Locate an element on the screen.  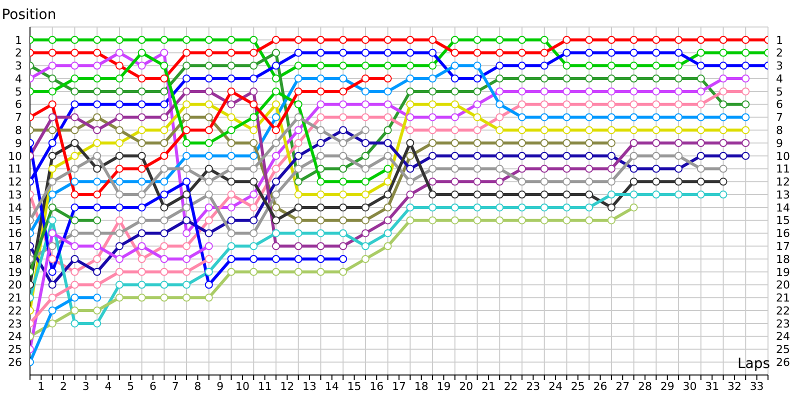
y2-tick-label: 22 is located at coordinates (783, 311).